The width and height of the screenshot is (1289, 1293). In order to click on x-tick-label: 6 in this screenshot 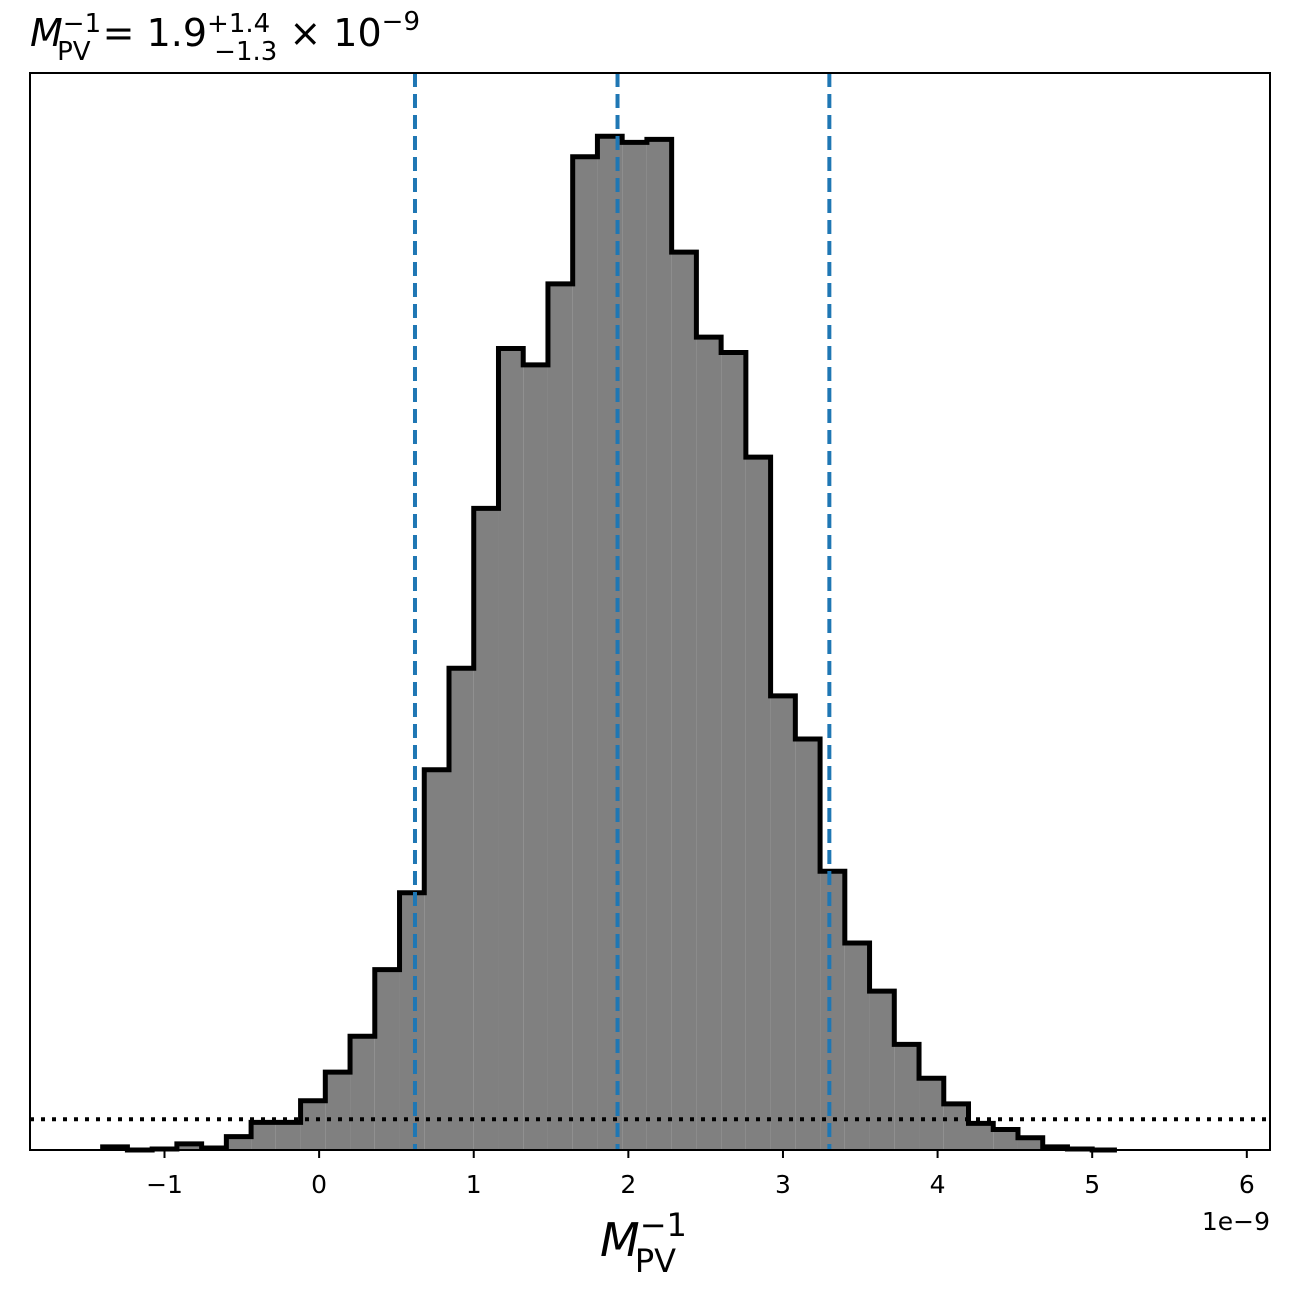, I will do `click(1247, 1184)`.